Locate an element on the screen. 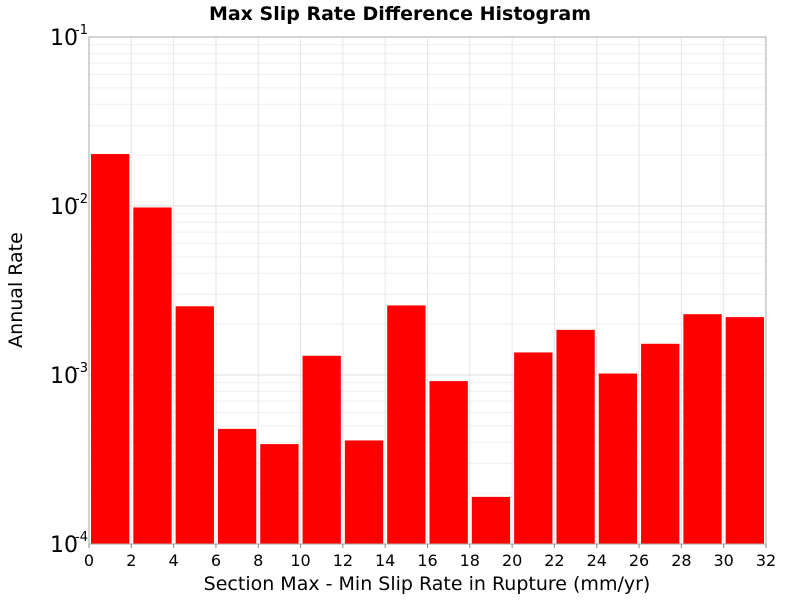 This screenshot has width=800, height=600. x-tick-label: 28 is located at coordinates (681, 560).